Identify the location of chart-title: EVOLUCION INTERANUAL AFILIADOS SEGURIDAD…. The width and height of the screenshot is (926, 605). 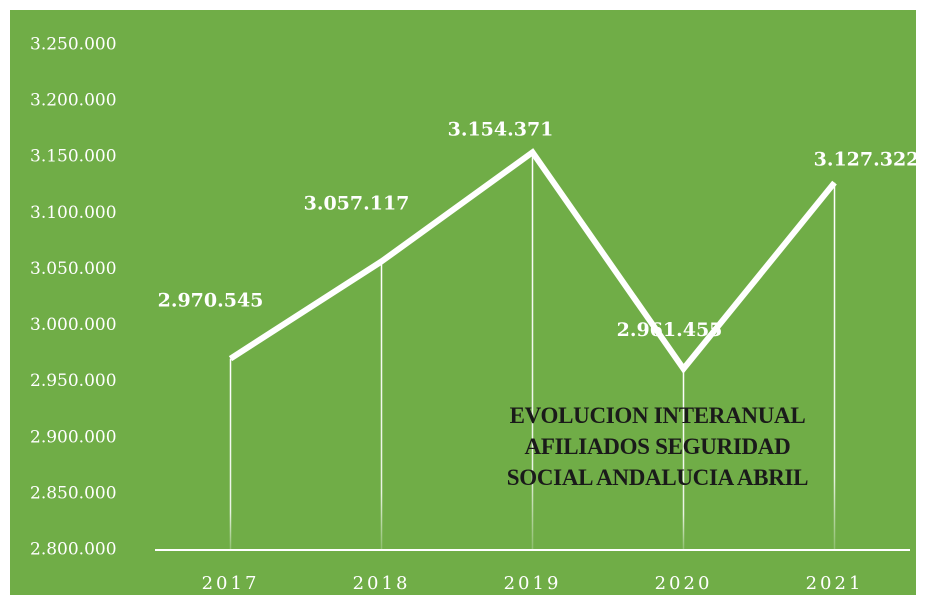
(657, 446).